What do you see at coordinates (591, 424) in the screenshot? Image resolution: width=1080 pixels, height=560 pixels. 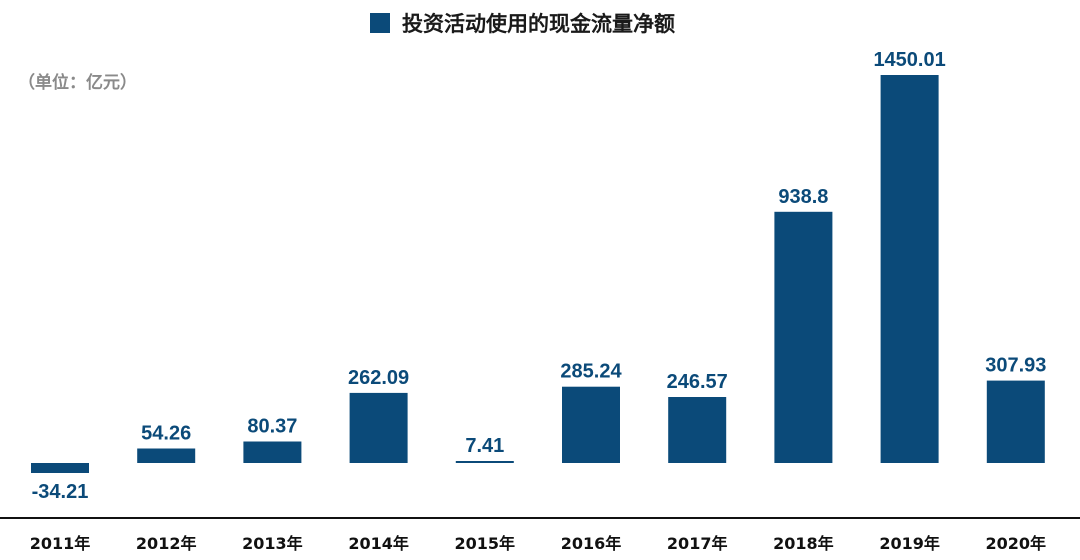 I see `bar-2016年` at bounding box center [591, 424].